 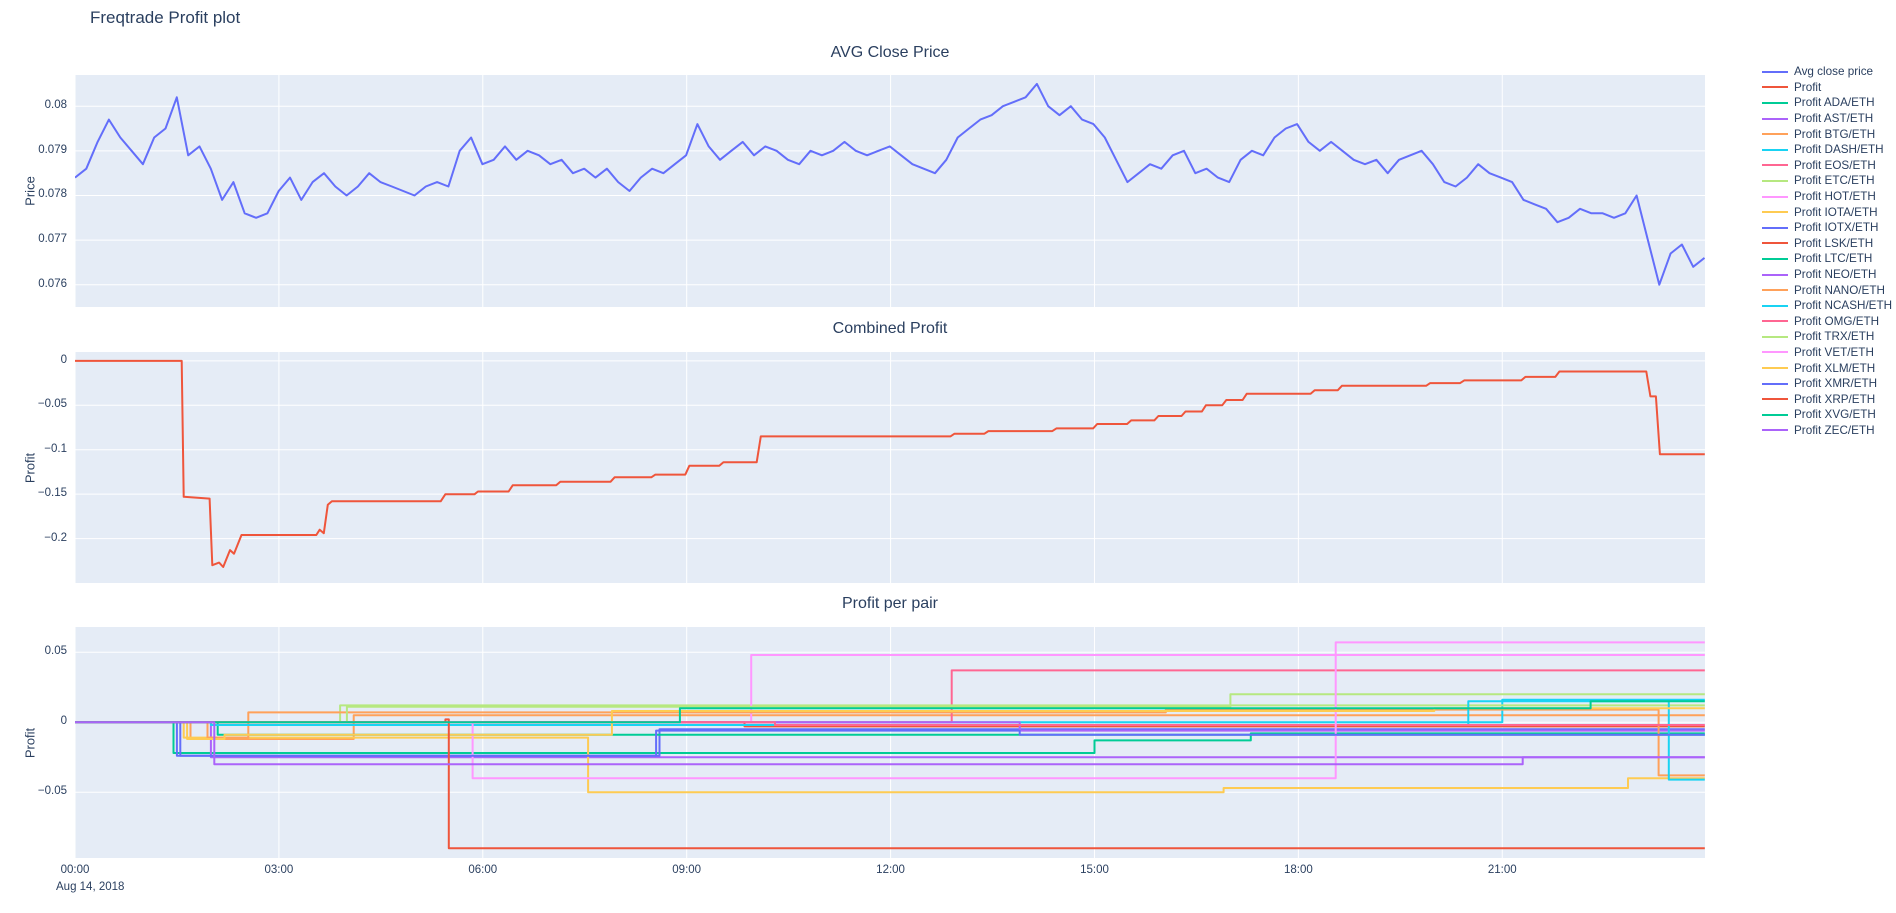 I want to click on series-profit-xmr-eth, so click(x=890, y=739).